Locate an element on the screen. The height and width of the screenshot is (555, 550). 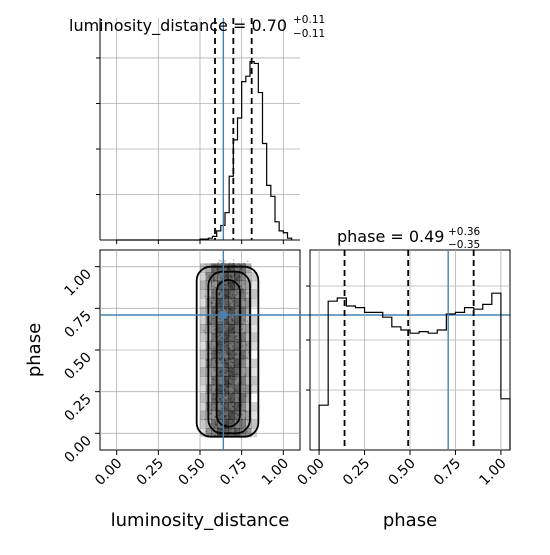
x-axis-label-luminosity-distance: luminosity_distance is located at coordinates (200, 520).